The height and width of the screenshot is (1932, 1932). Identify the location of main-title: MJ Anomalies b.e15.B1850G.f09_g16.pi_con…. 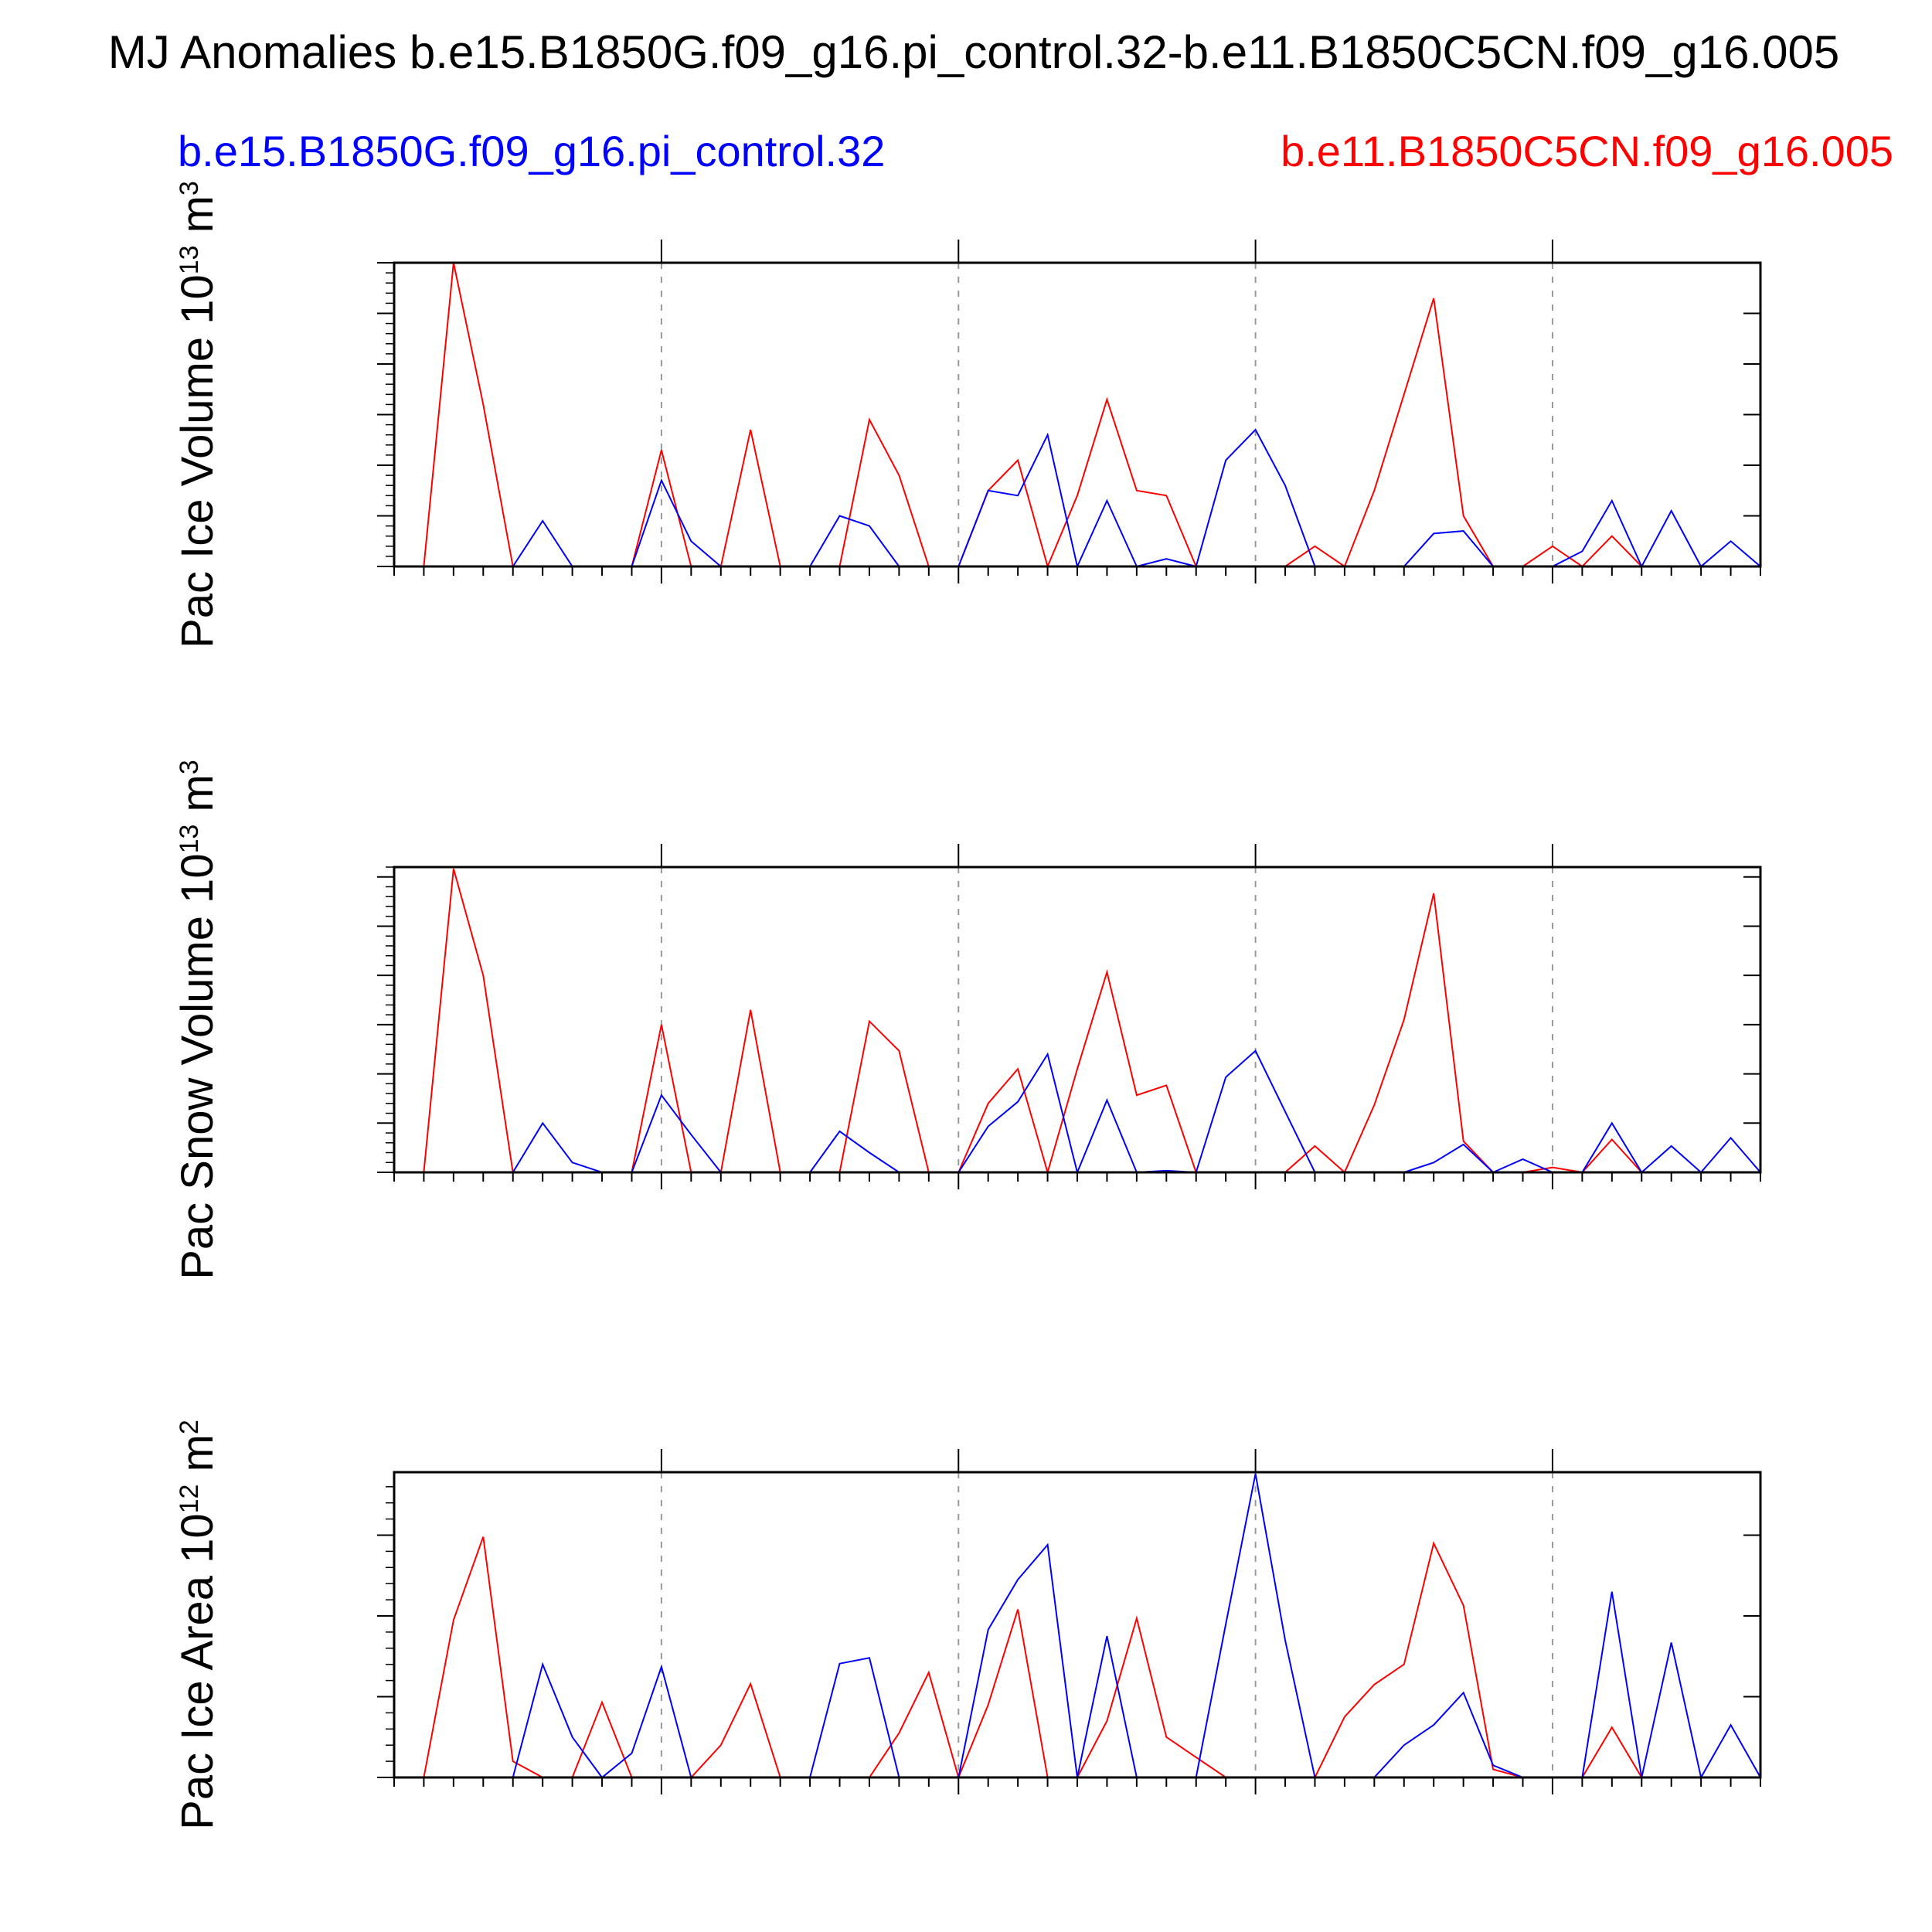
(974, 52).